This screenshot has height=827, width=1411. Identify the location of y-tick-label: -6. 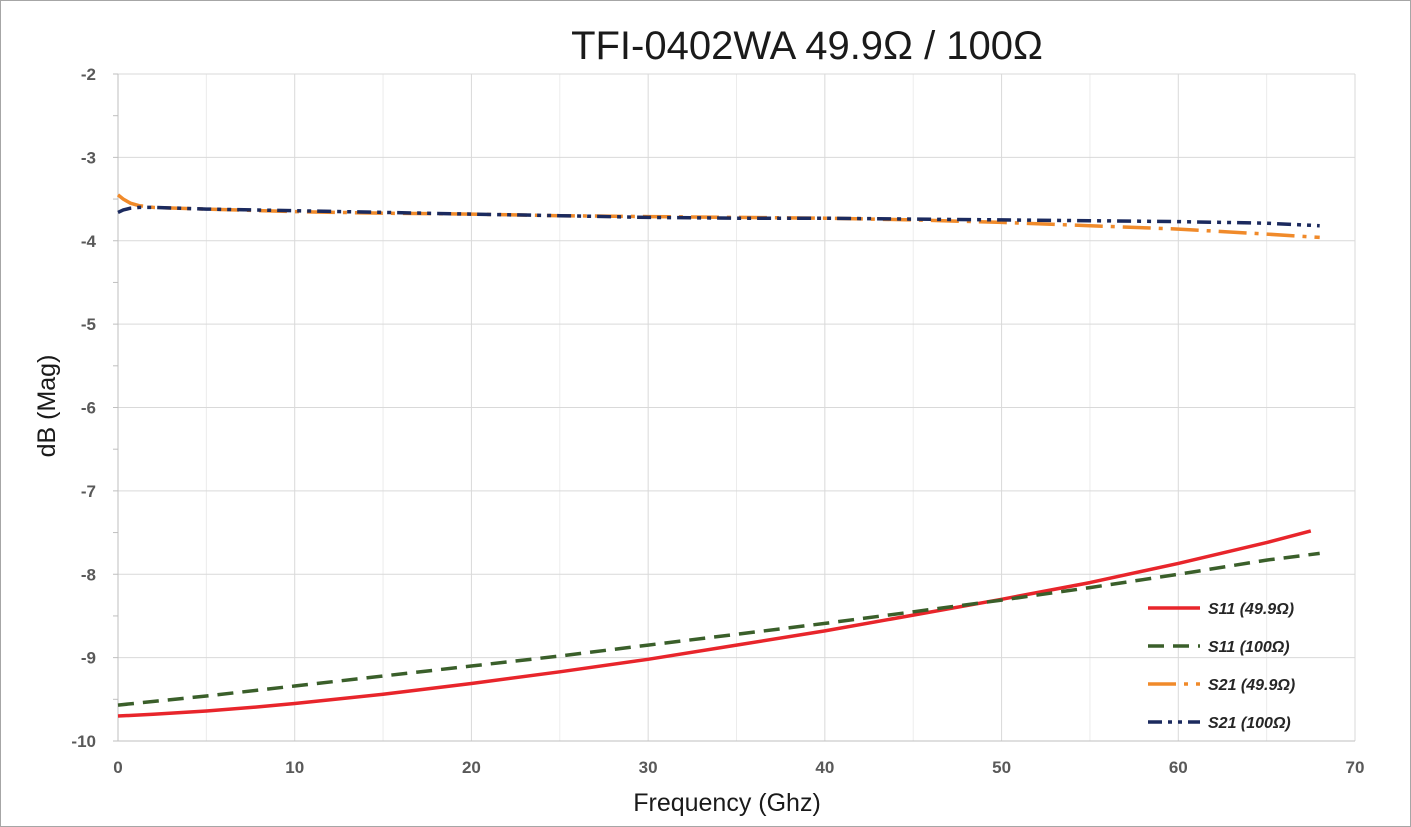
(88, 408).